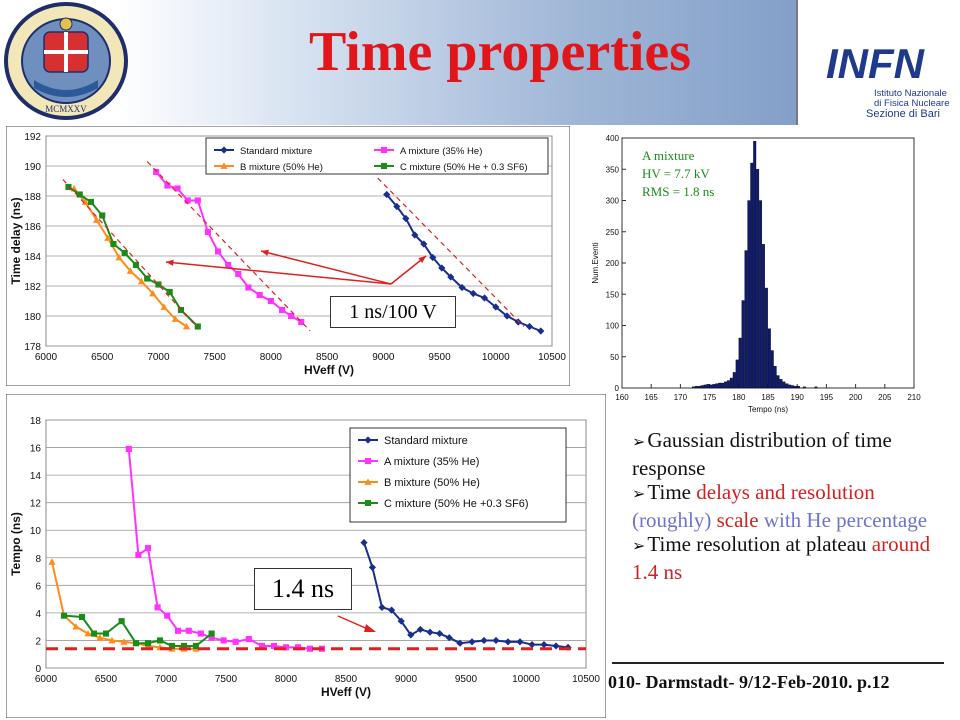  What do you see at coordinates (778, 663) in the screenshot?
I see `footer-divider` at bounding box center [778, 663].